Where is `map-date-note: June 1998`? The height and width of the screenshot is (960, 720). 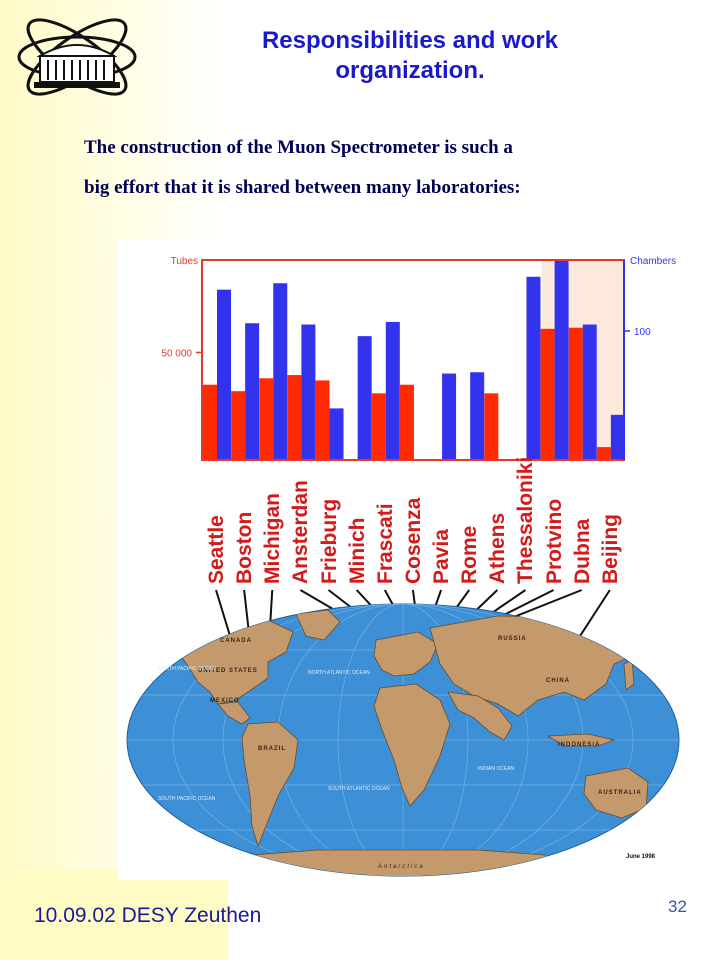
map-date-note: June 1998 is located at coordinates (641, 857).